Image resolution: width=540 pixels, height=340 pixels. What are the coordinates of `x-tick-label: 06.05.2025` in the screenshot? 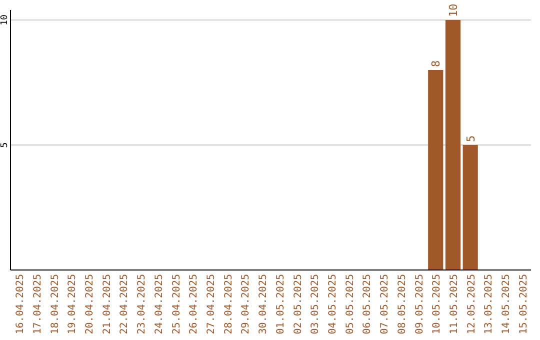 It's located at (368, 304).